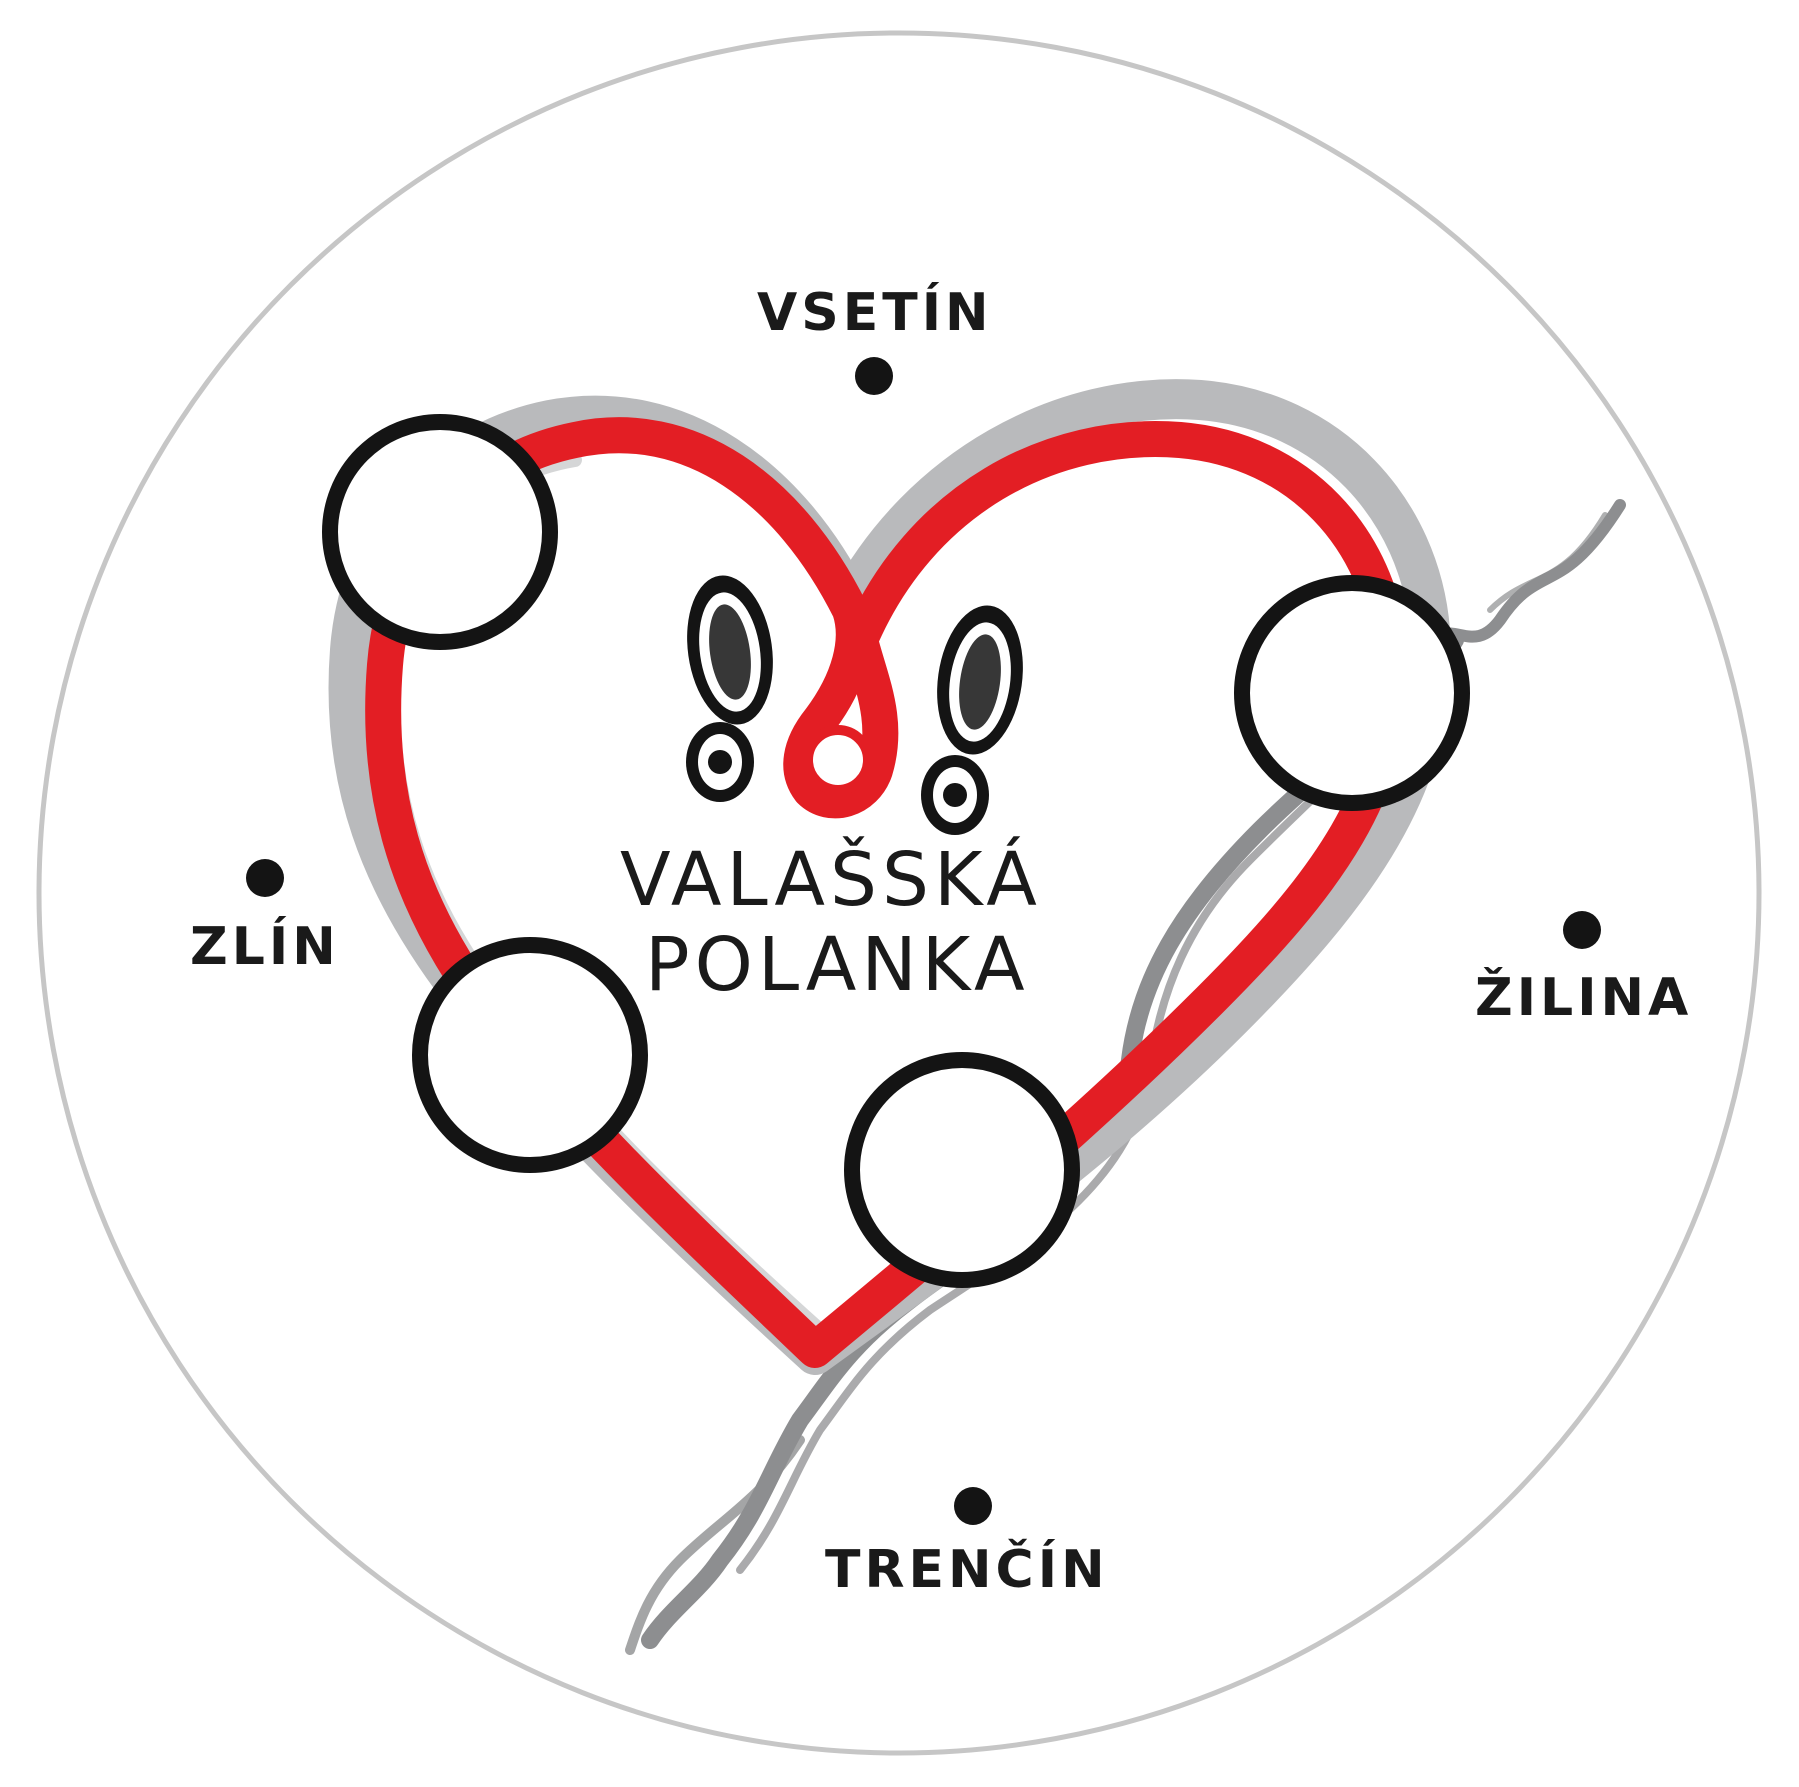 This screenshot has width=1799, height=1787. What do you see at coordinates (265, 878) in the screenshot?
I see `city-dot-zlin` at bounding box center [265, 878].